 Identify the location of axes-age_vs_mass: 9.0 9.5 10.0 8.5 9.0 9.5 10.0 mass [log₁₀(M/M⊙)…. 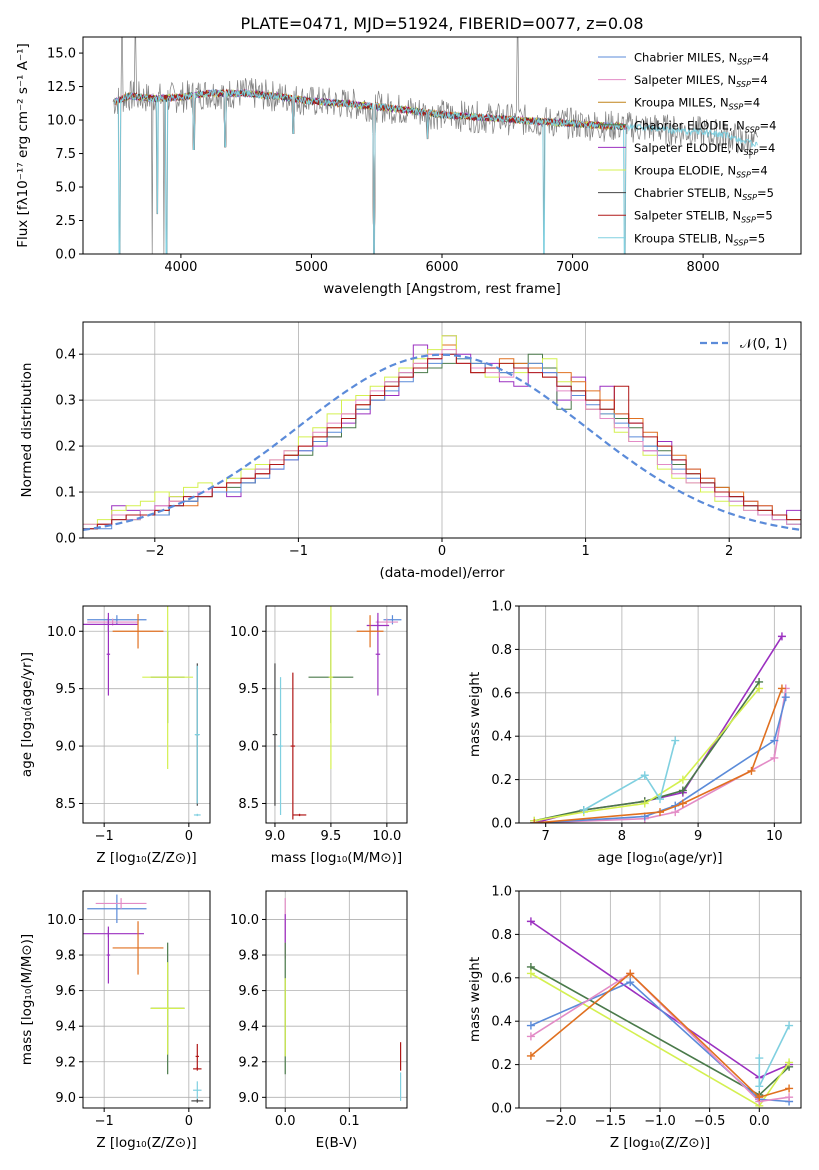
(319, 735).